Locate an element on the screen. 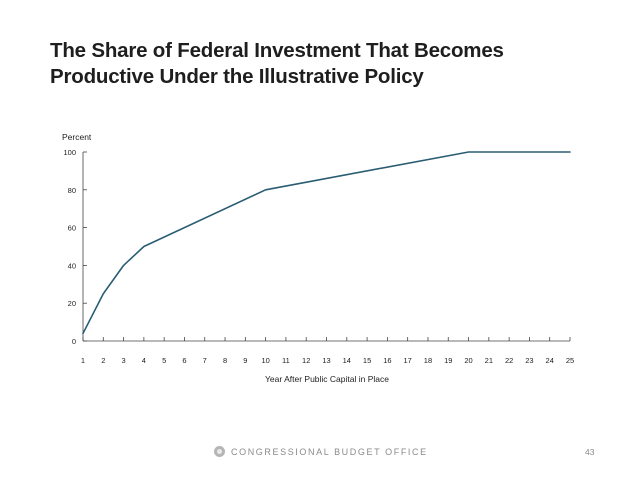  x-tick-label: 1 is located at coordinates (83, 360).